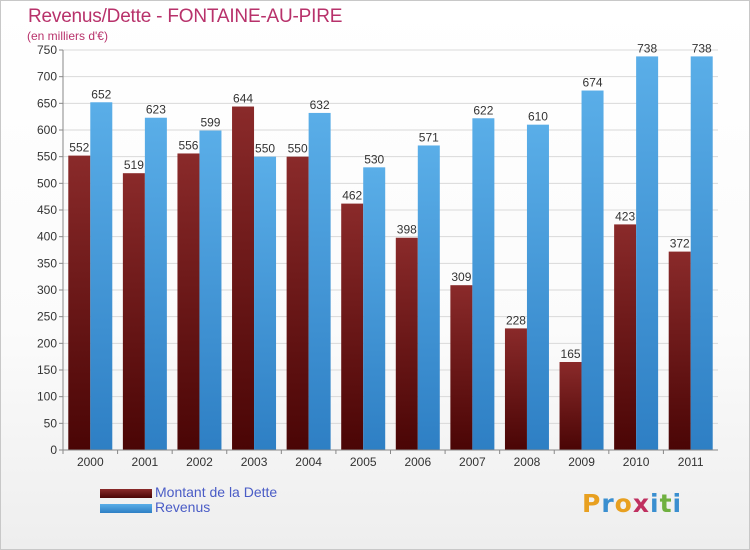  I want to click on x-tick-label: 2011, so click(691, 462).